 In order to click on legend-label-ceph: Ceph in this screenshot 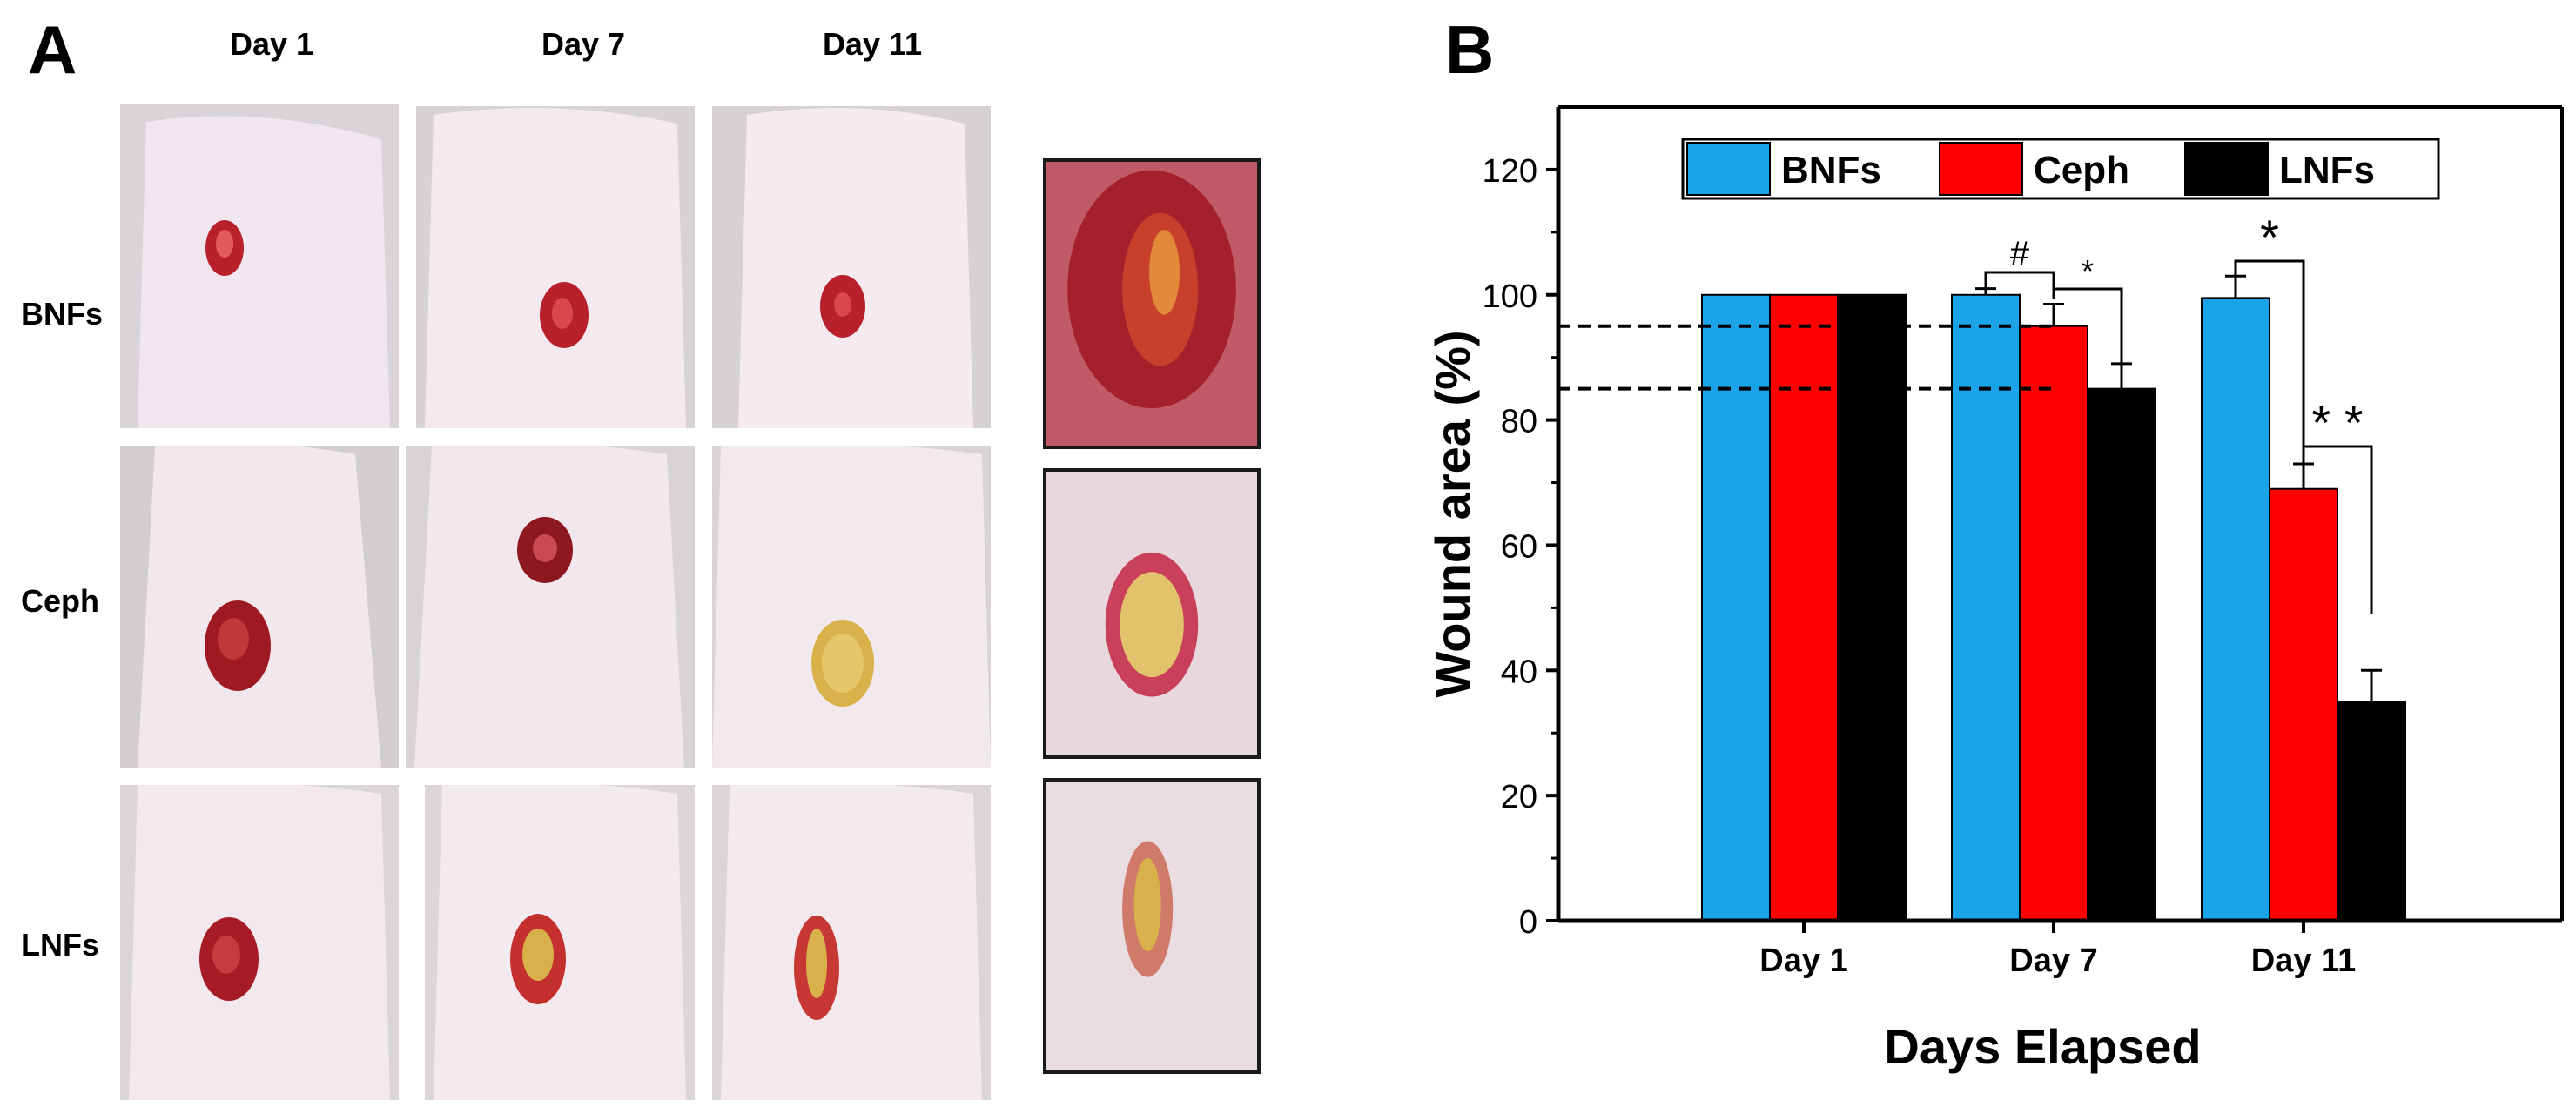, I will do `click(2081, 170)`.